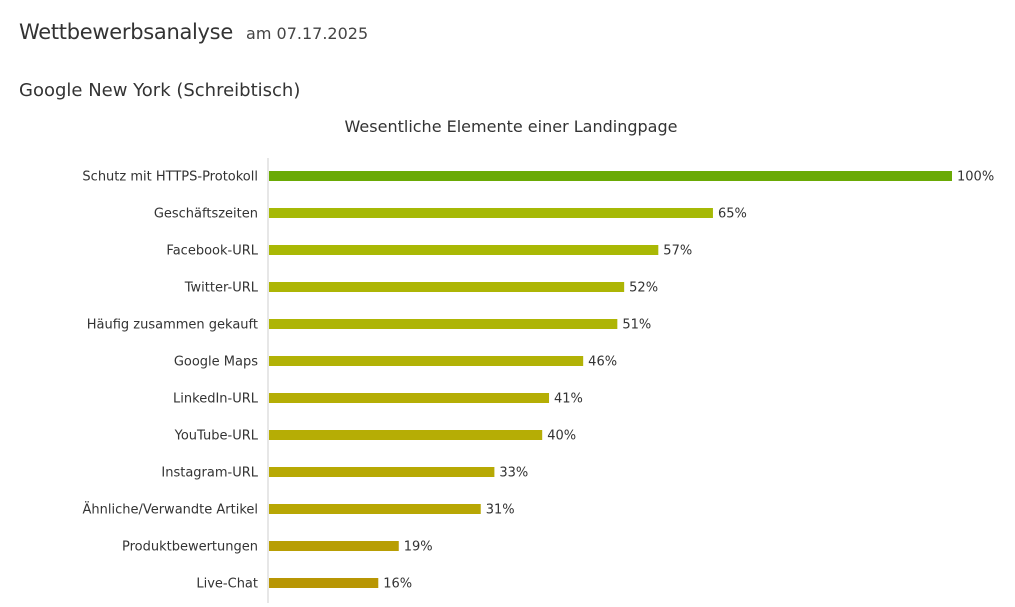  I want to click on value-label: 33%, so click(513, 473).